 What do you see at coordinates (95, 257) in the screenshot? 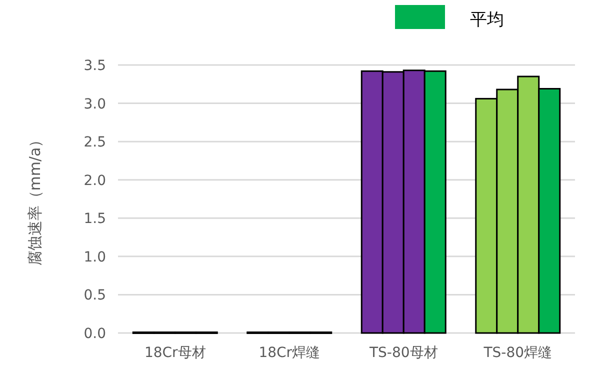
I see `y-tick-label: 1.0` at bounding box center [95, 257].